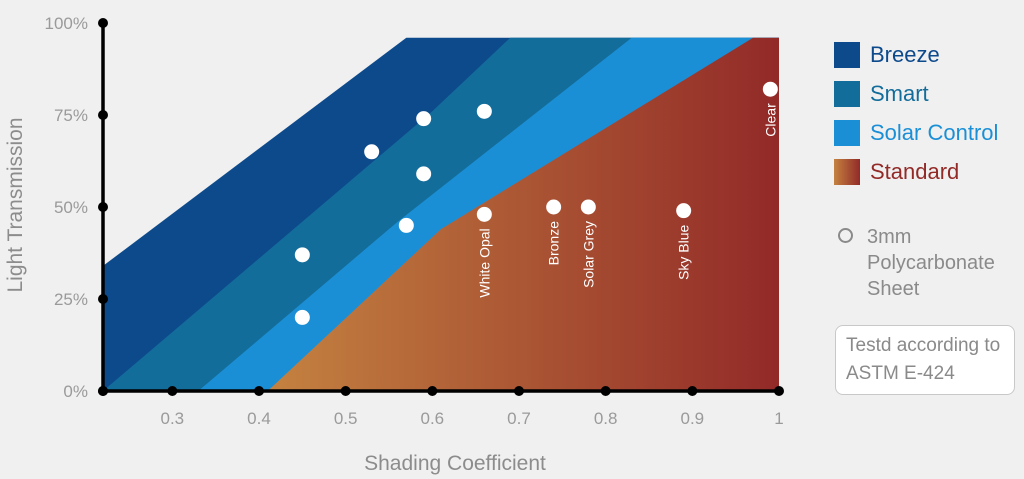 This screenshot has height=479, width=1024. I want to click on legend-label-solar-control: Solar Control, so click(934, 132).